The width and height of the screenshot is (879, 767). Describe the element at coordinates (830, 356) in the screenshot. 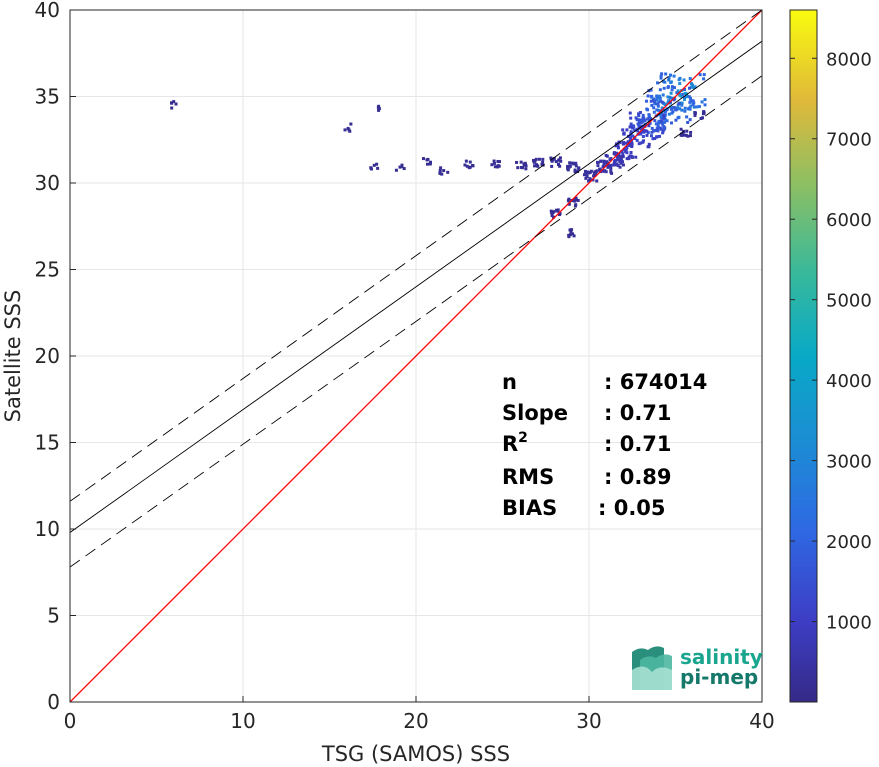

I see `colorbar: 1000 2000 3000 4000 5000 6000 7000 8000` at that location.